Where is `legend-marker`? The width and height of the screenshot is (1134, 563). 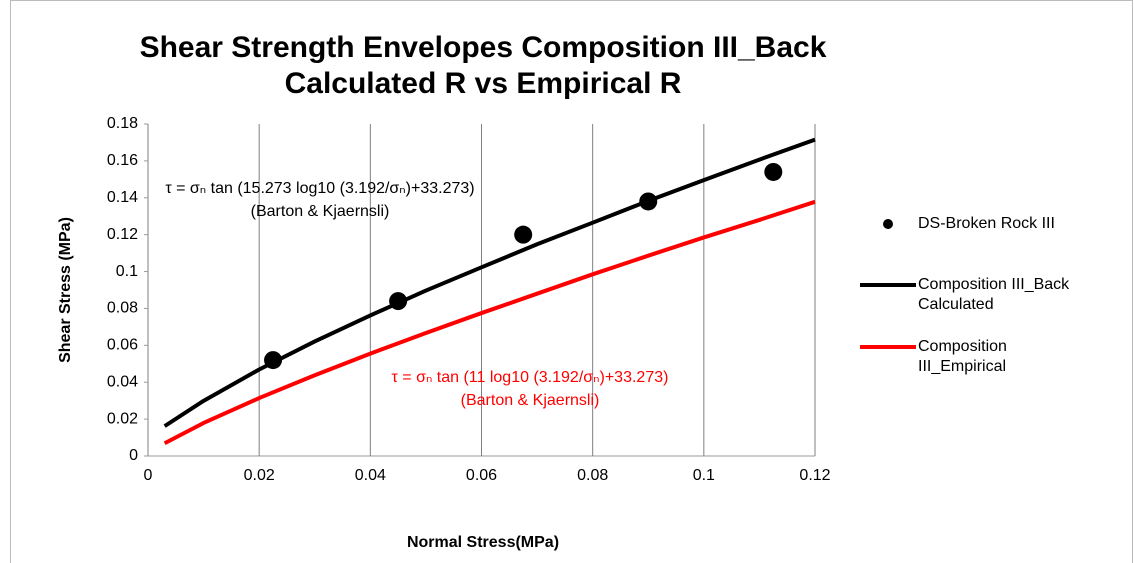
legend-marker is located at coordinates (888, 224).